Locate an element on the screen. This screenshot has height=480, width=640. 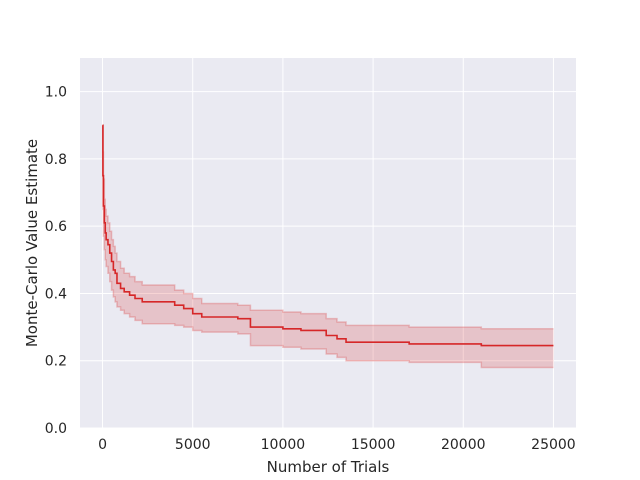
x-tick-labels: 0 5000 10000 15000 20000 25000 is located at coordinates (337, 445).